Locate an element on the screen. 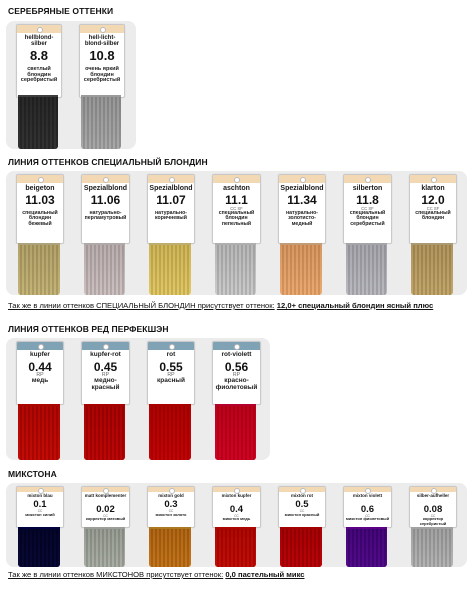 This screenshot has width=474, height=591. color-swatch: mixton kupfer 0.4 CC микстон медь is located at coordinates (236, 526).